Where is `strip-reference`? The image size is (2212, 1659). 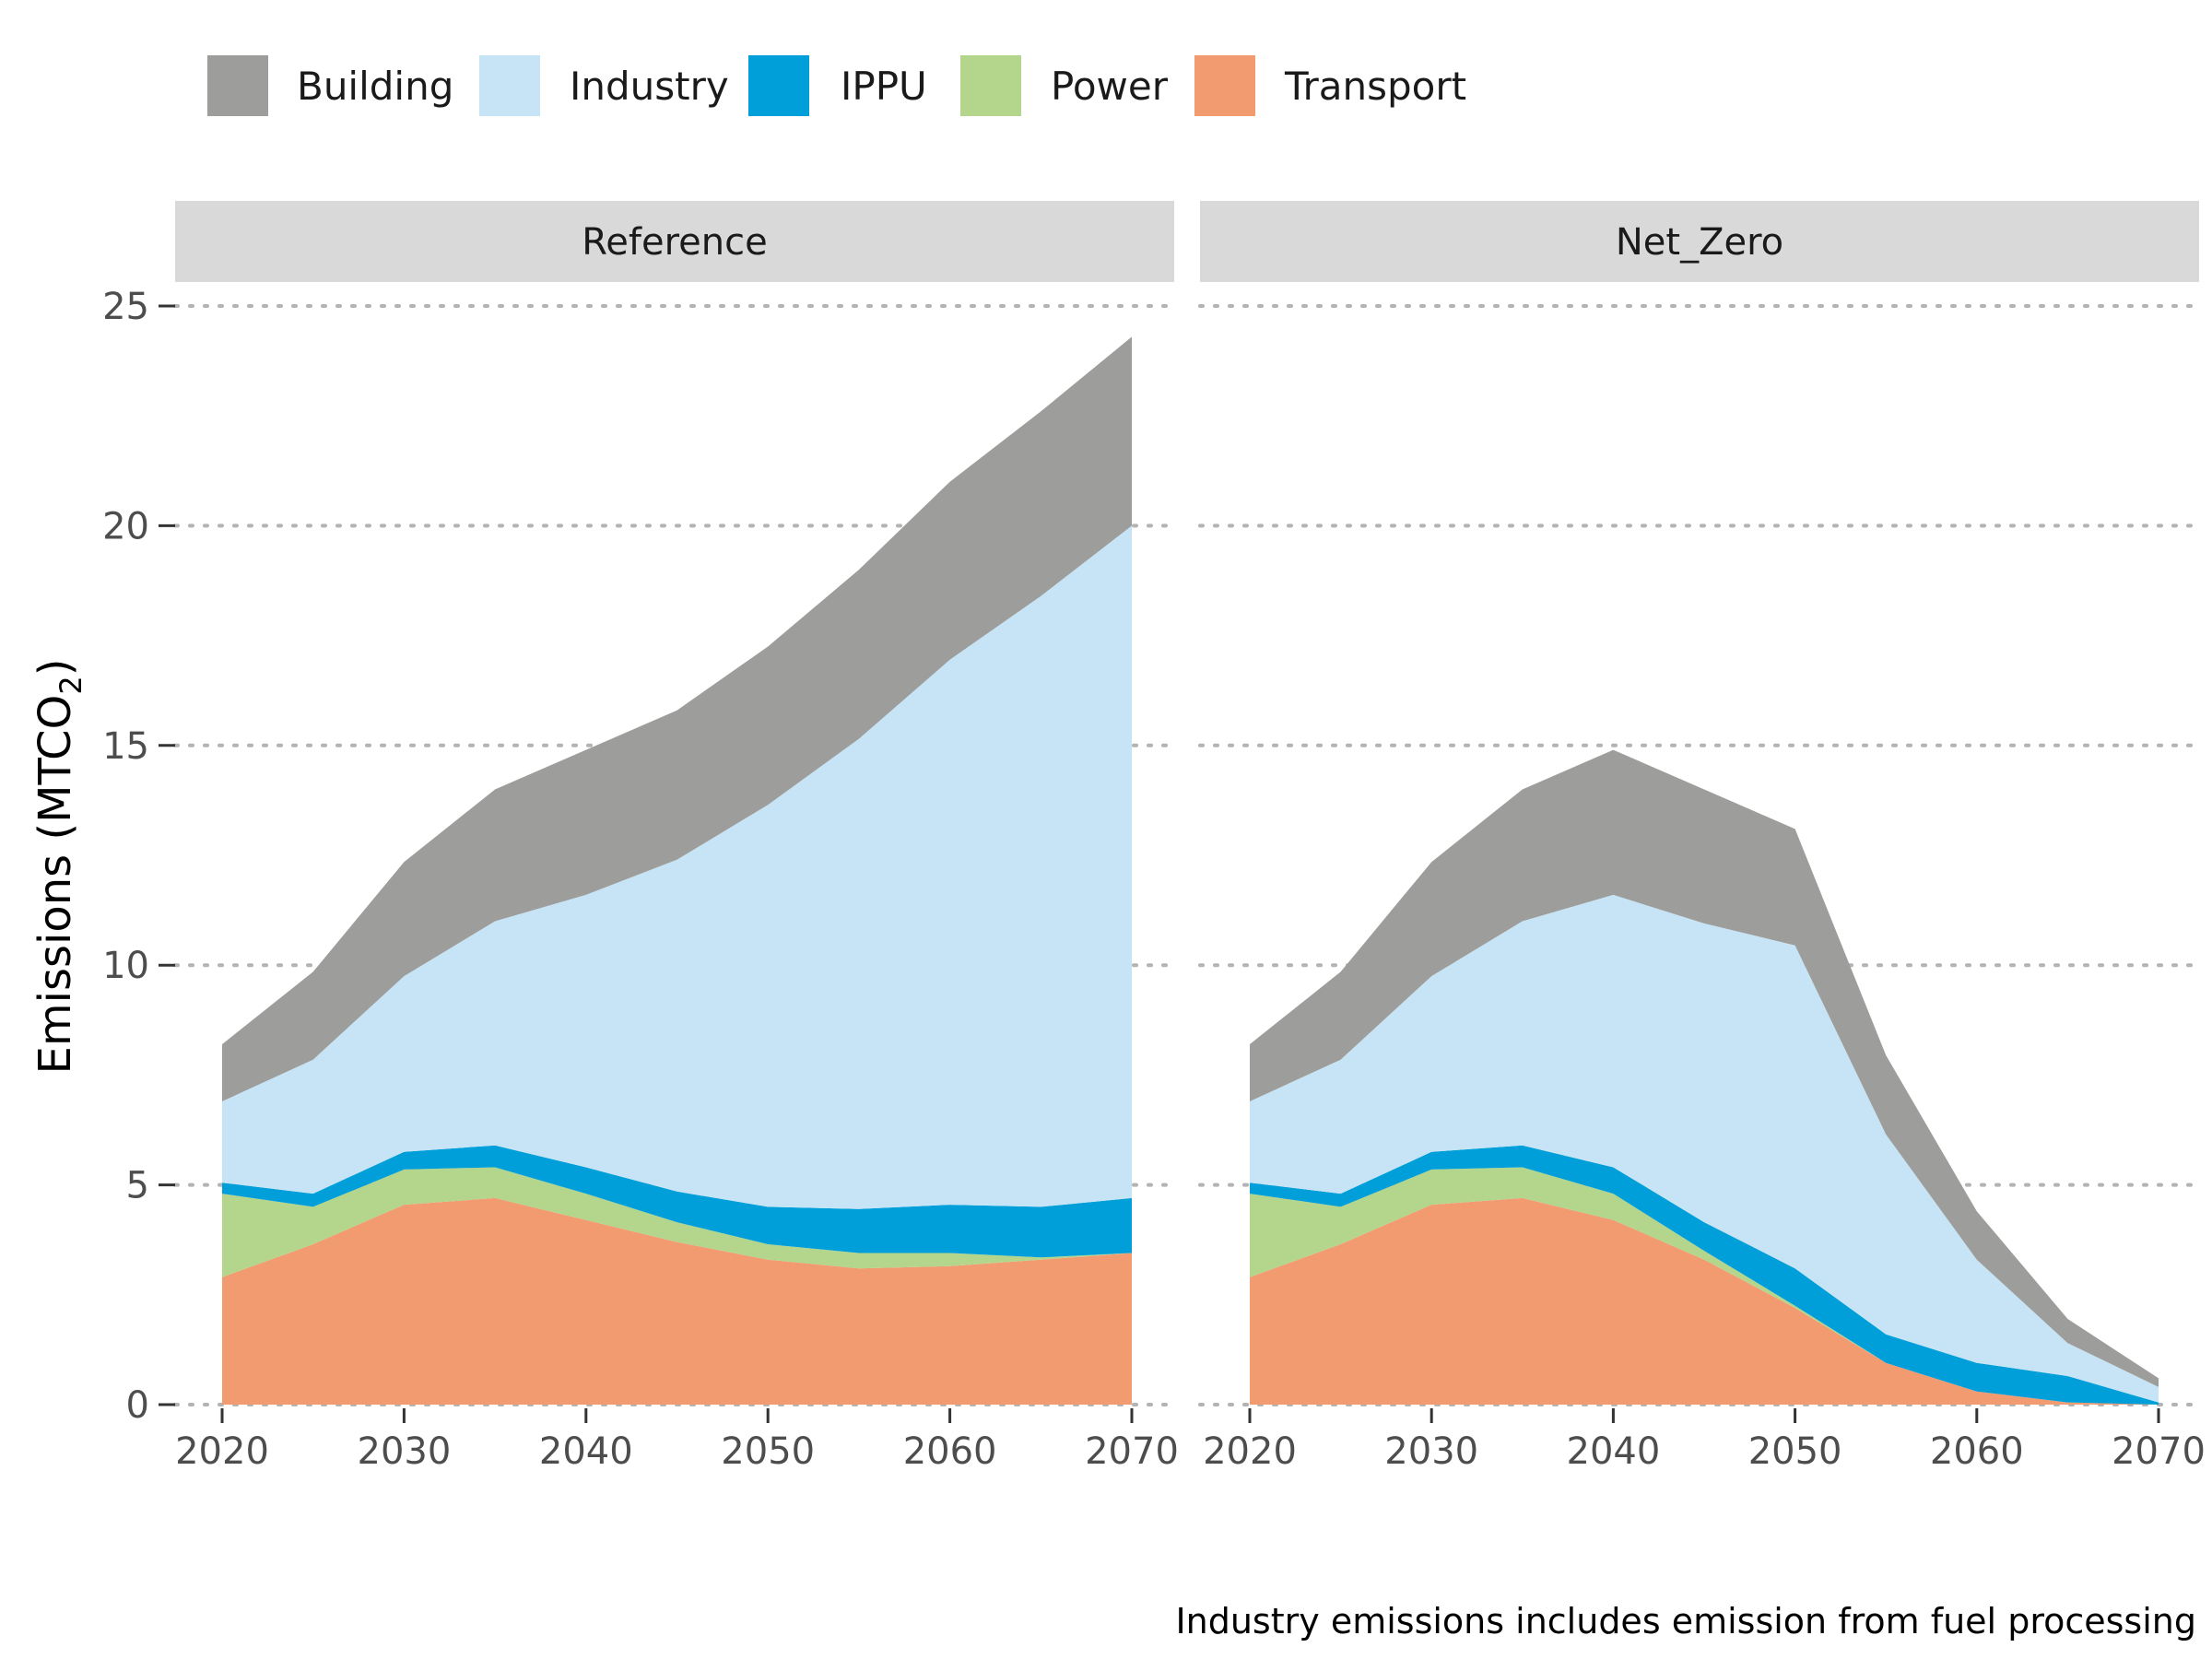
strip-reference is located at coordinates (674, 241).